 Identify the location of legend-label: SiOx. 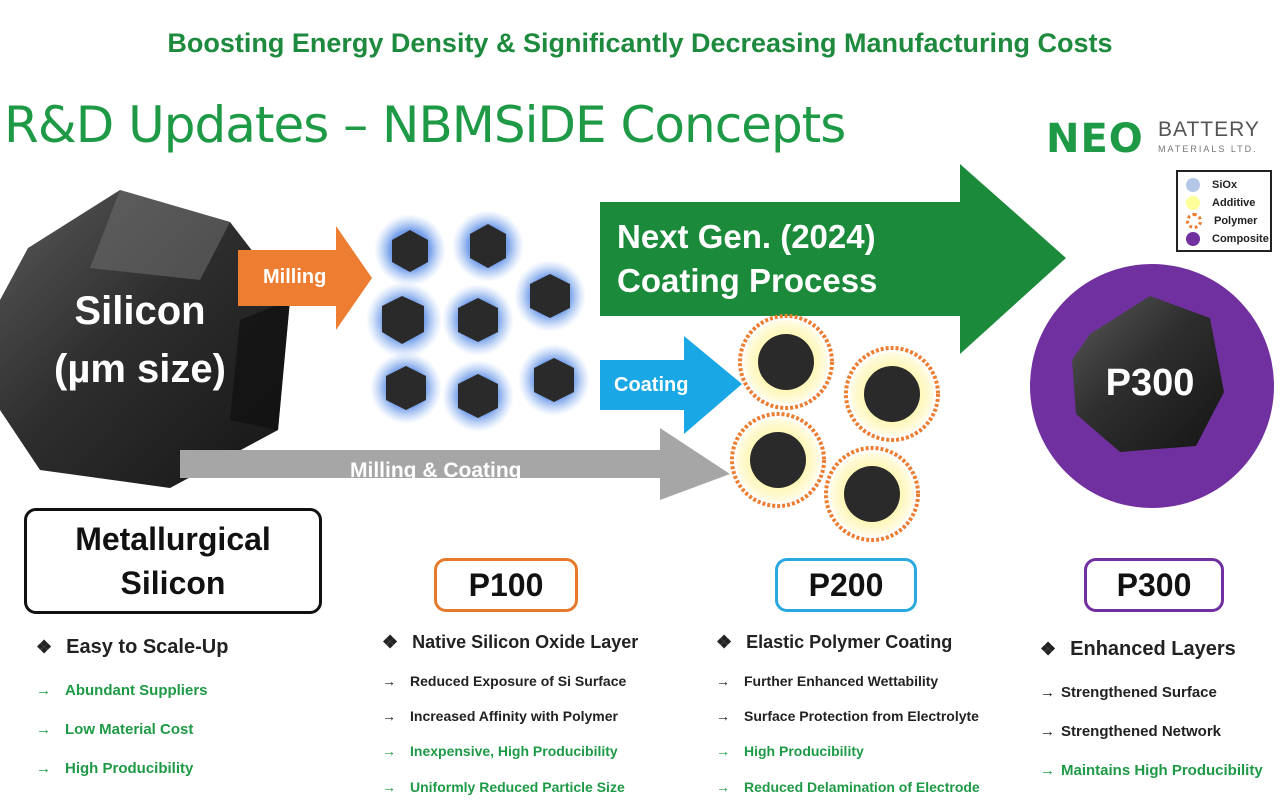
(1225, 185).